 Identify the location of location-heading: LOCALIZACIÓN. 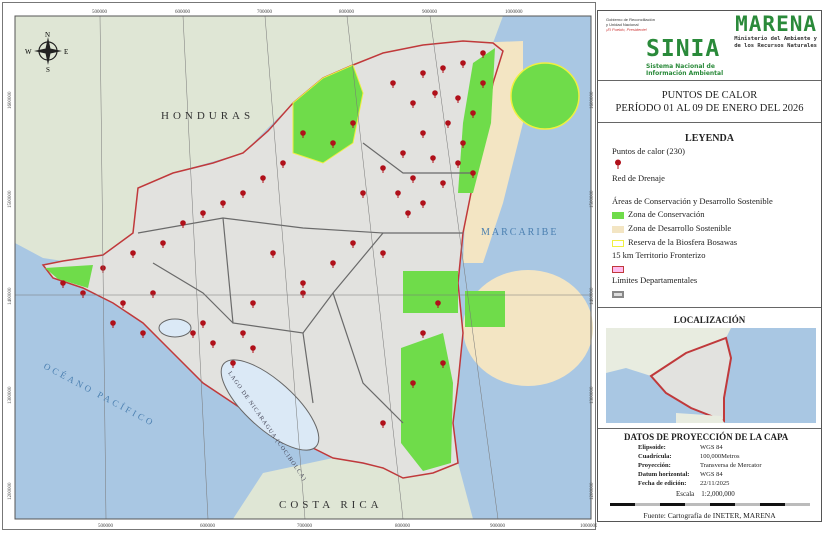
(709, 320).